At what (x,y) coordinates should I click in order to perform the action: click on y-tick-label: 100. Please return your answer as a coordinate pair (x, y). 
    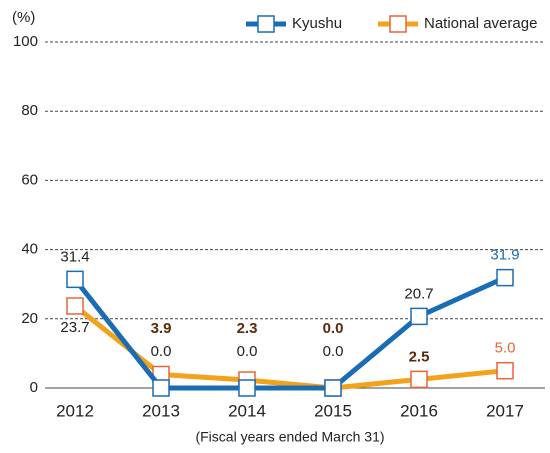
    Looking at the image, I should click on (25, 41).